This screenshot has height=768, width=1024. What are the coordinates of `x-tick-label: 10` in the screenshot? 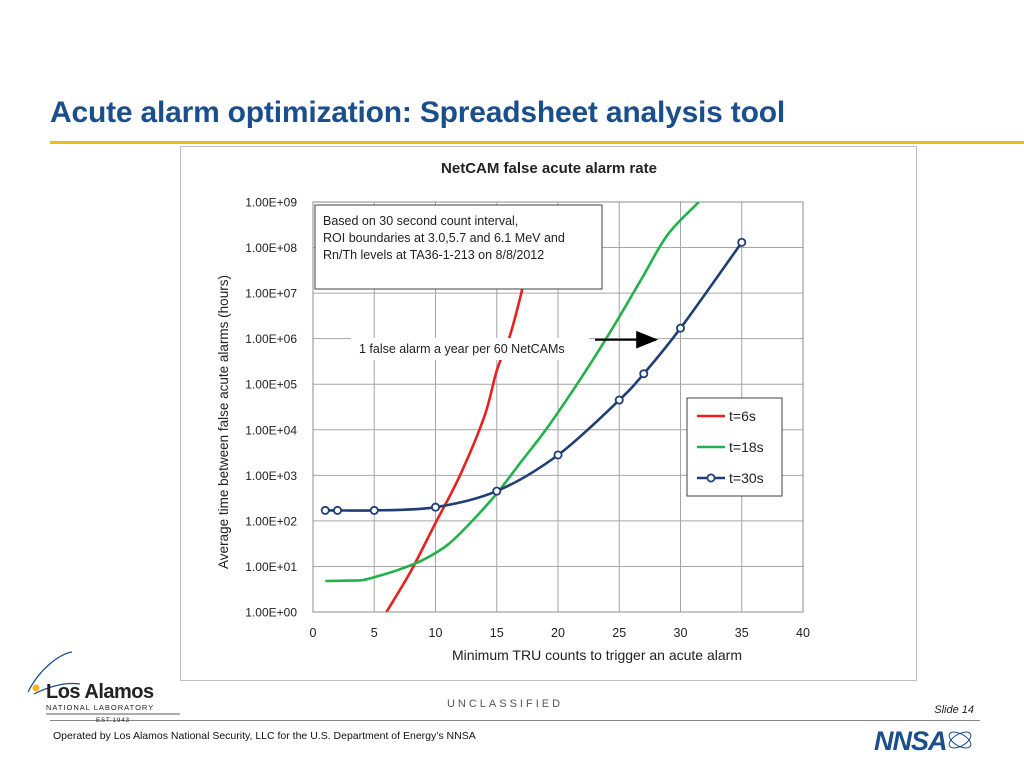 It's located at (436, 633).